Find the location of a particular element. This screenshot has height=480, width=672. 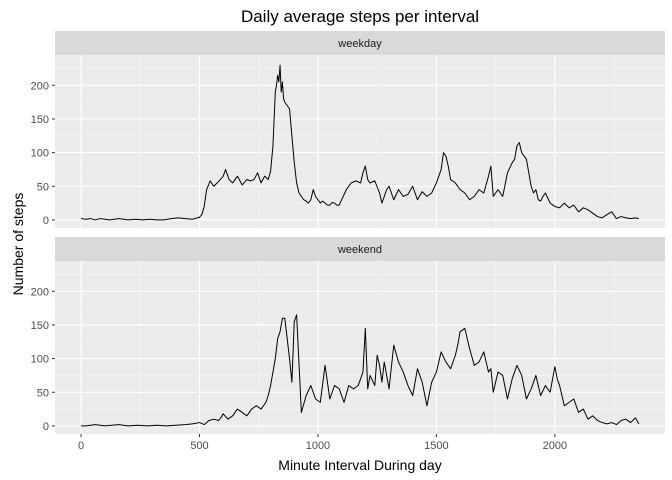

x-tick-label: 500 is located at coordinates (199, 446).